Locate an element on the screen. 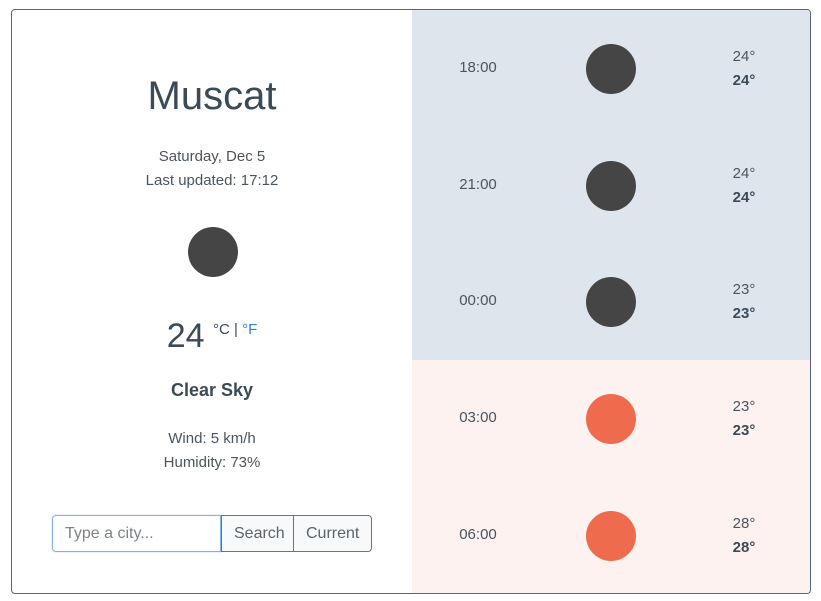 The width and height of the screenshot is (821, 601). forecast-temps: 28° 28° is located at coordinates (744, 536).